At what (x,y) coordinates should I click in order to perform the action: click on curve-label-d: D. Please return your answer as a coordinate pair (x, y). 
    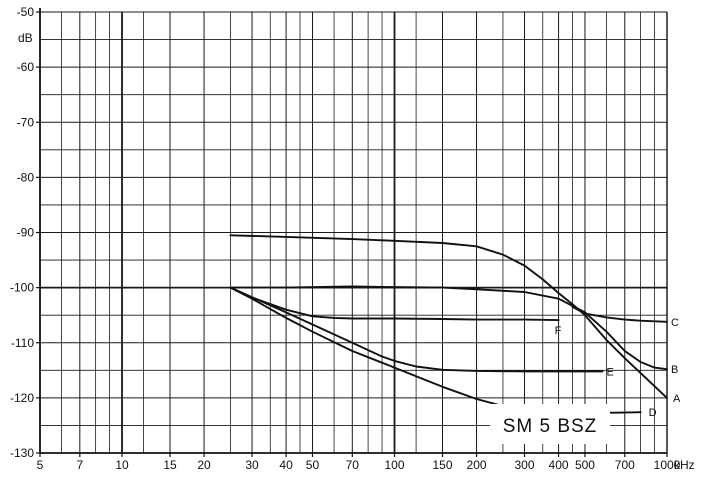
    Looking at the image, I should click on (653, 413).